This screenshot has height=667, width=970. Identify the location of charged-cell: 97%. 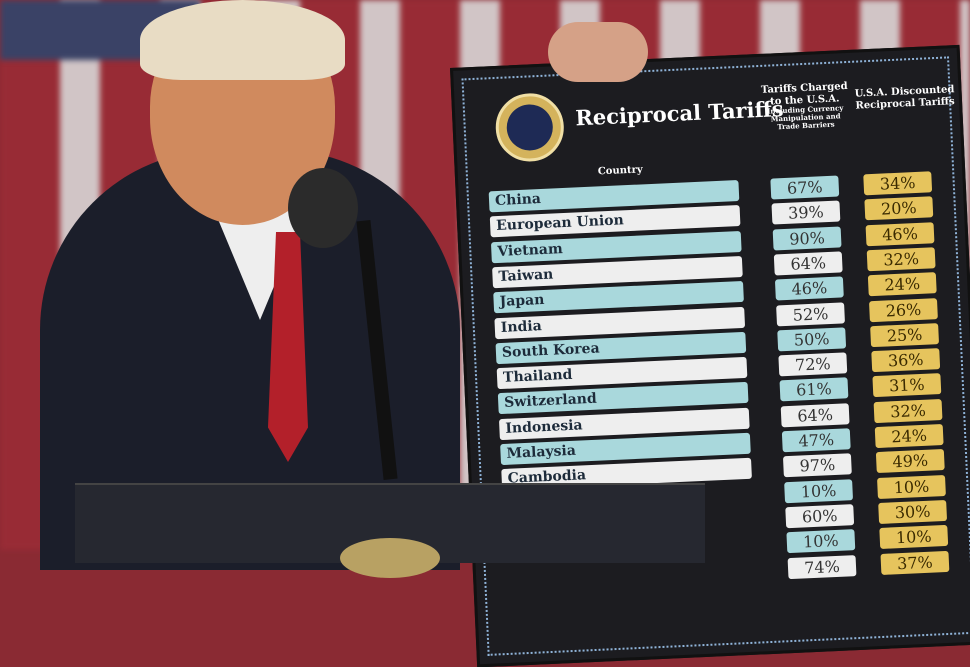
(817, 465).